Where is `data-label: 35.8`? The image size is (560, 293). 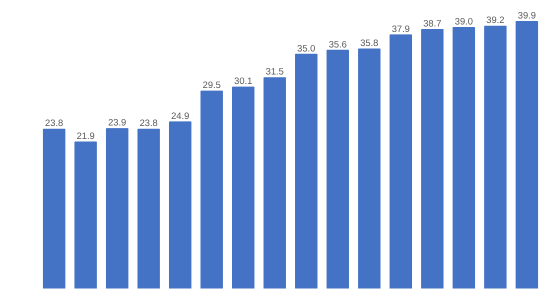 data-label: 35.8 is located at coordinates (369, 43).